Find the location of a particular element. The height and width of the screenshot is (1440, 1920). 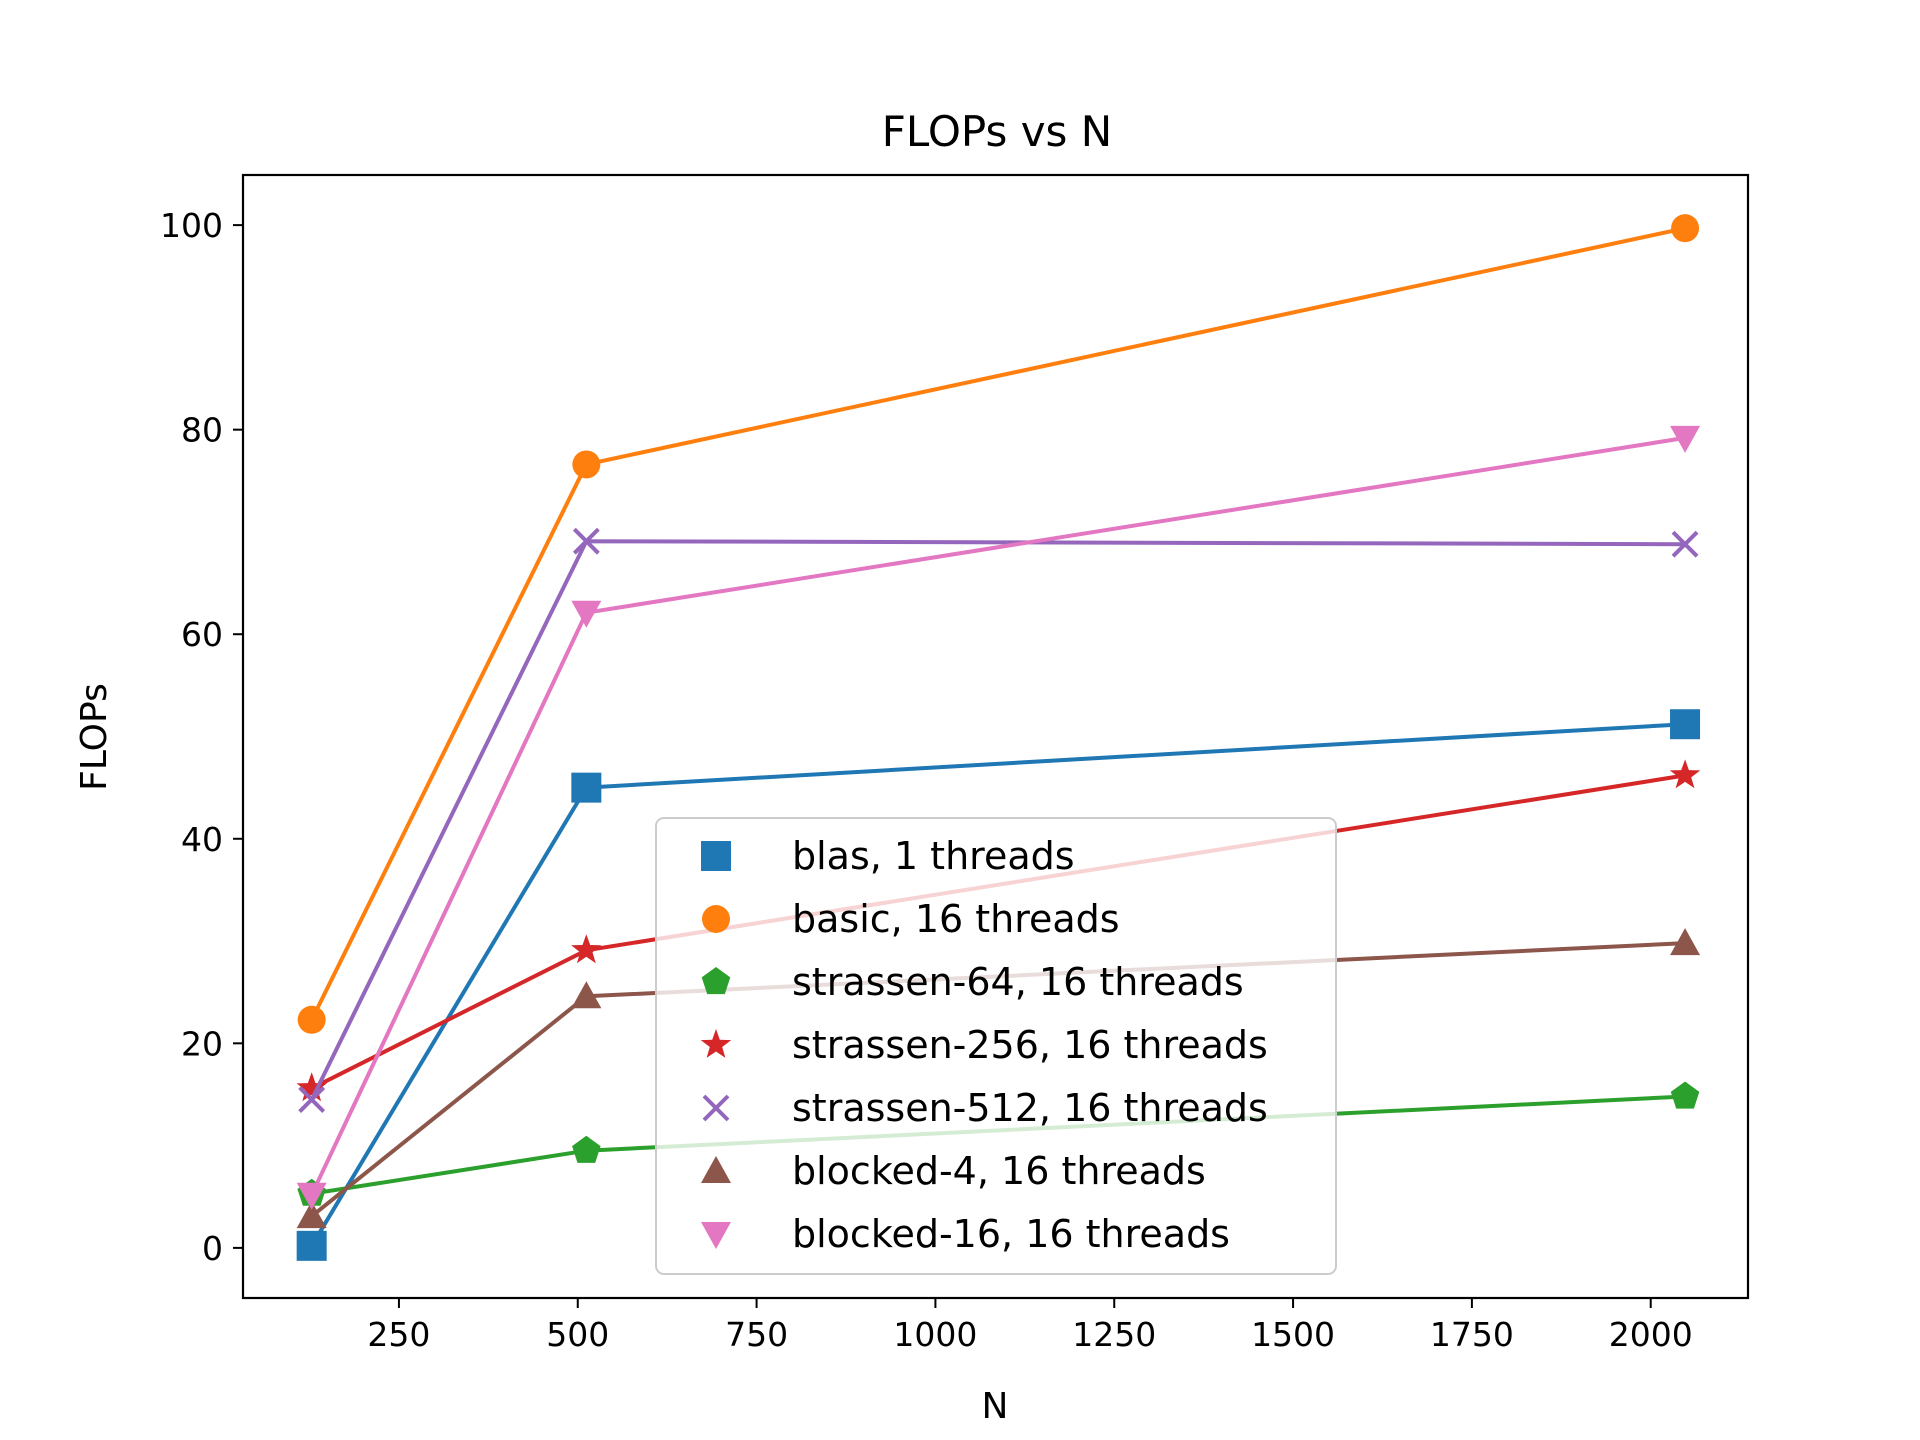

y-axis-title: FLOPs is located at coordinates (94, 737).